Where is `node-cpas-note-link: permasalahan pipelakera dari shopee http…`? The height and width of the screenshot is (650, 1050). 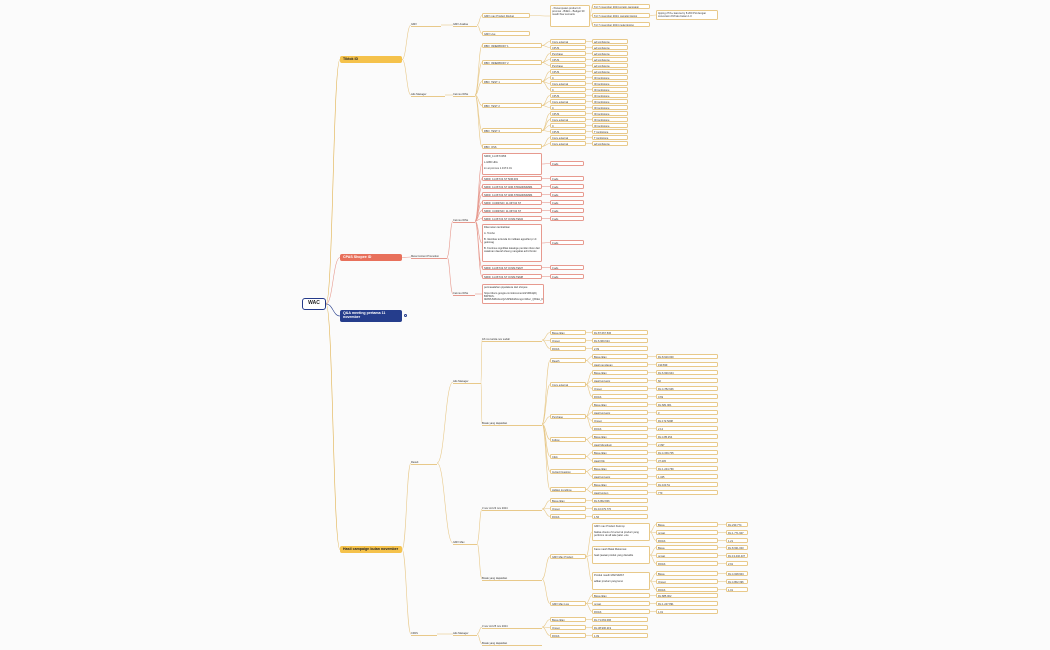 node-cpas-note-link: permasalahan pipelakera dari shopee http… is located at coordinates (513, 294).